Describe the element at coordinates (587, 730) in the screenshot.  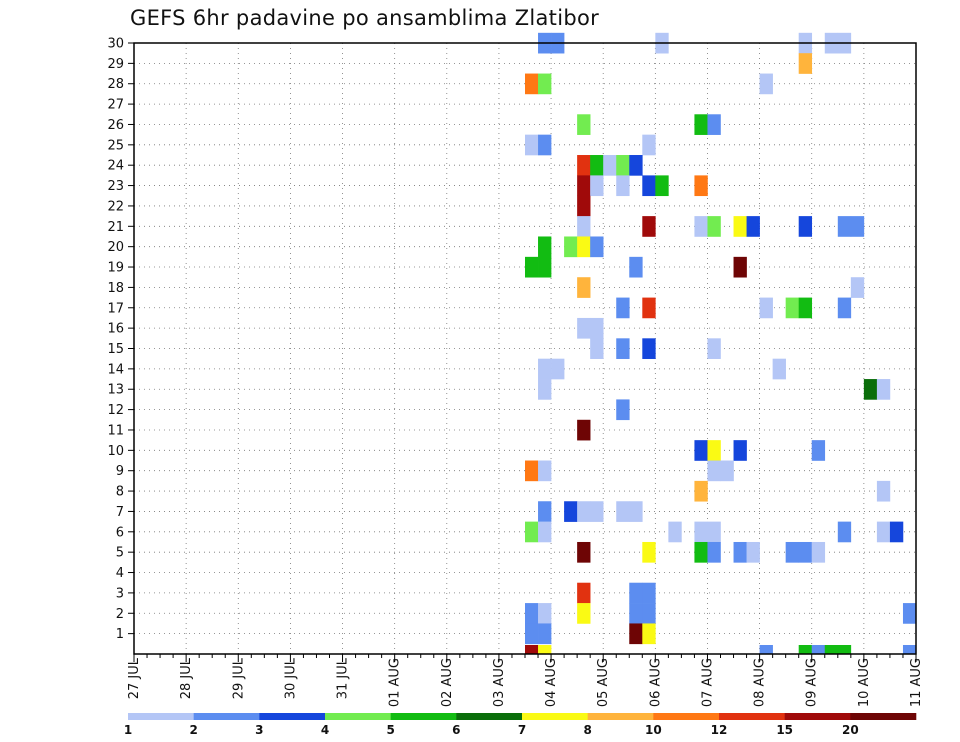
I see `colorbar-label: 8` at that location.